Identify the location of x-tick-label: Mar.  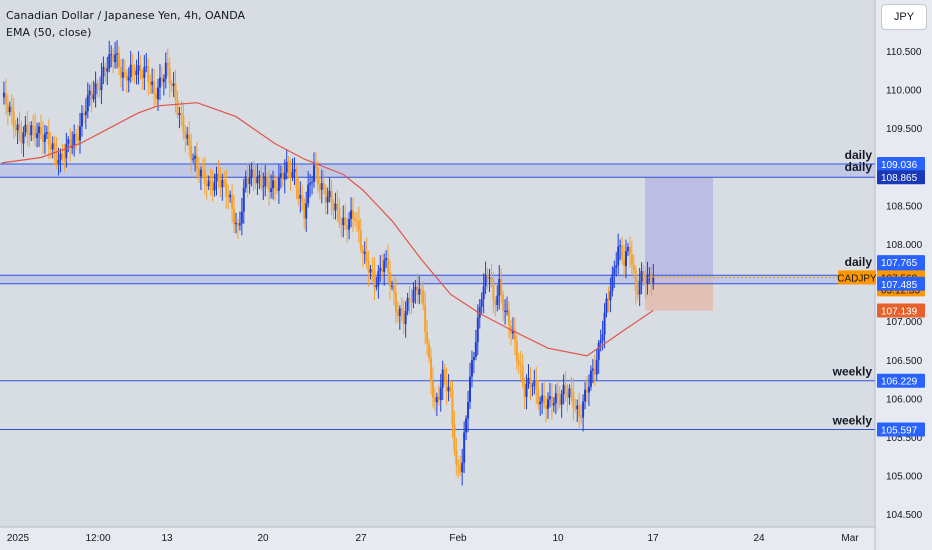
(850, 538).